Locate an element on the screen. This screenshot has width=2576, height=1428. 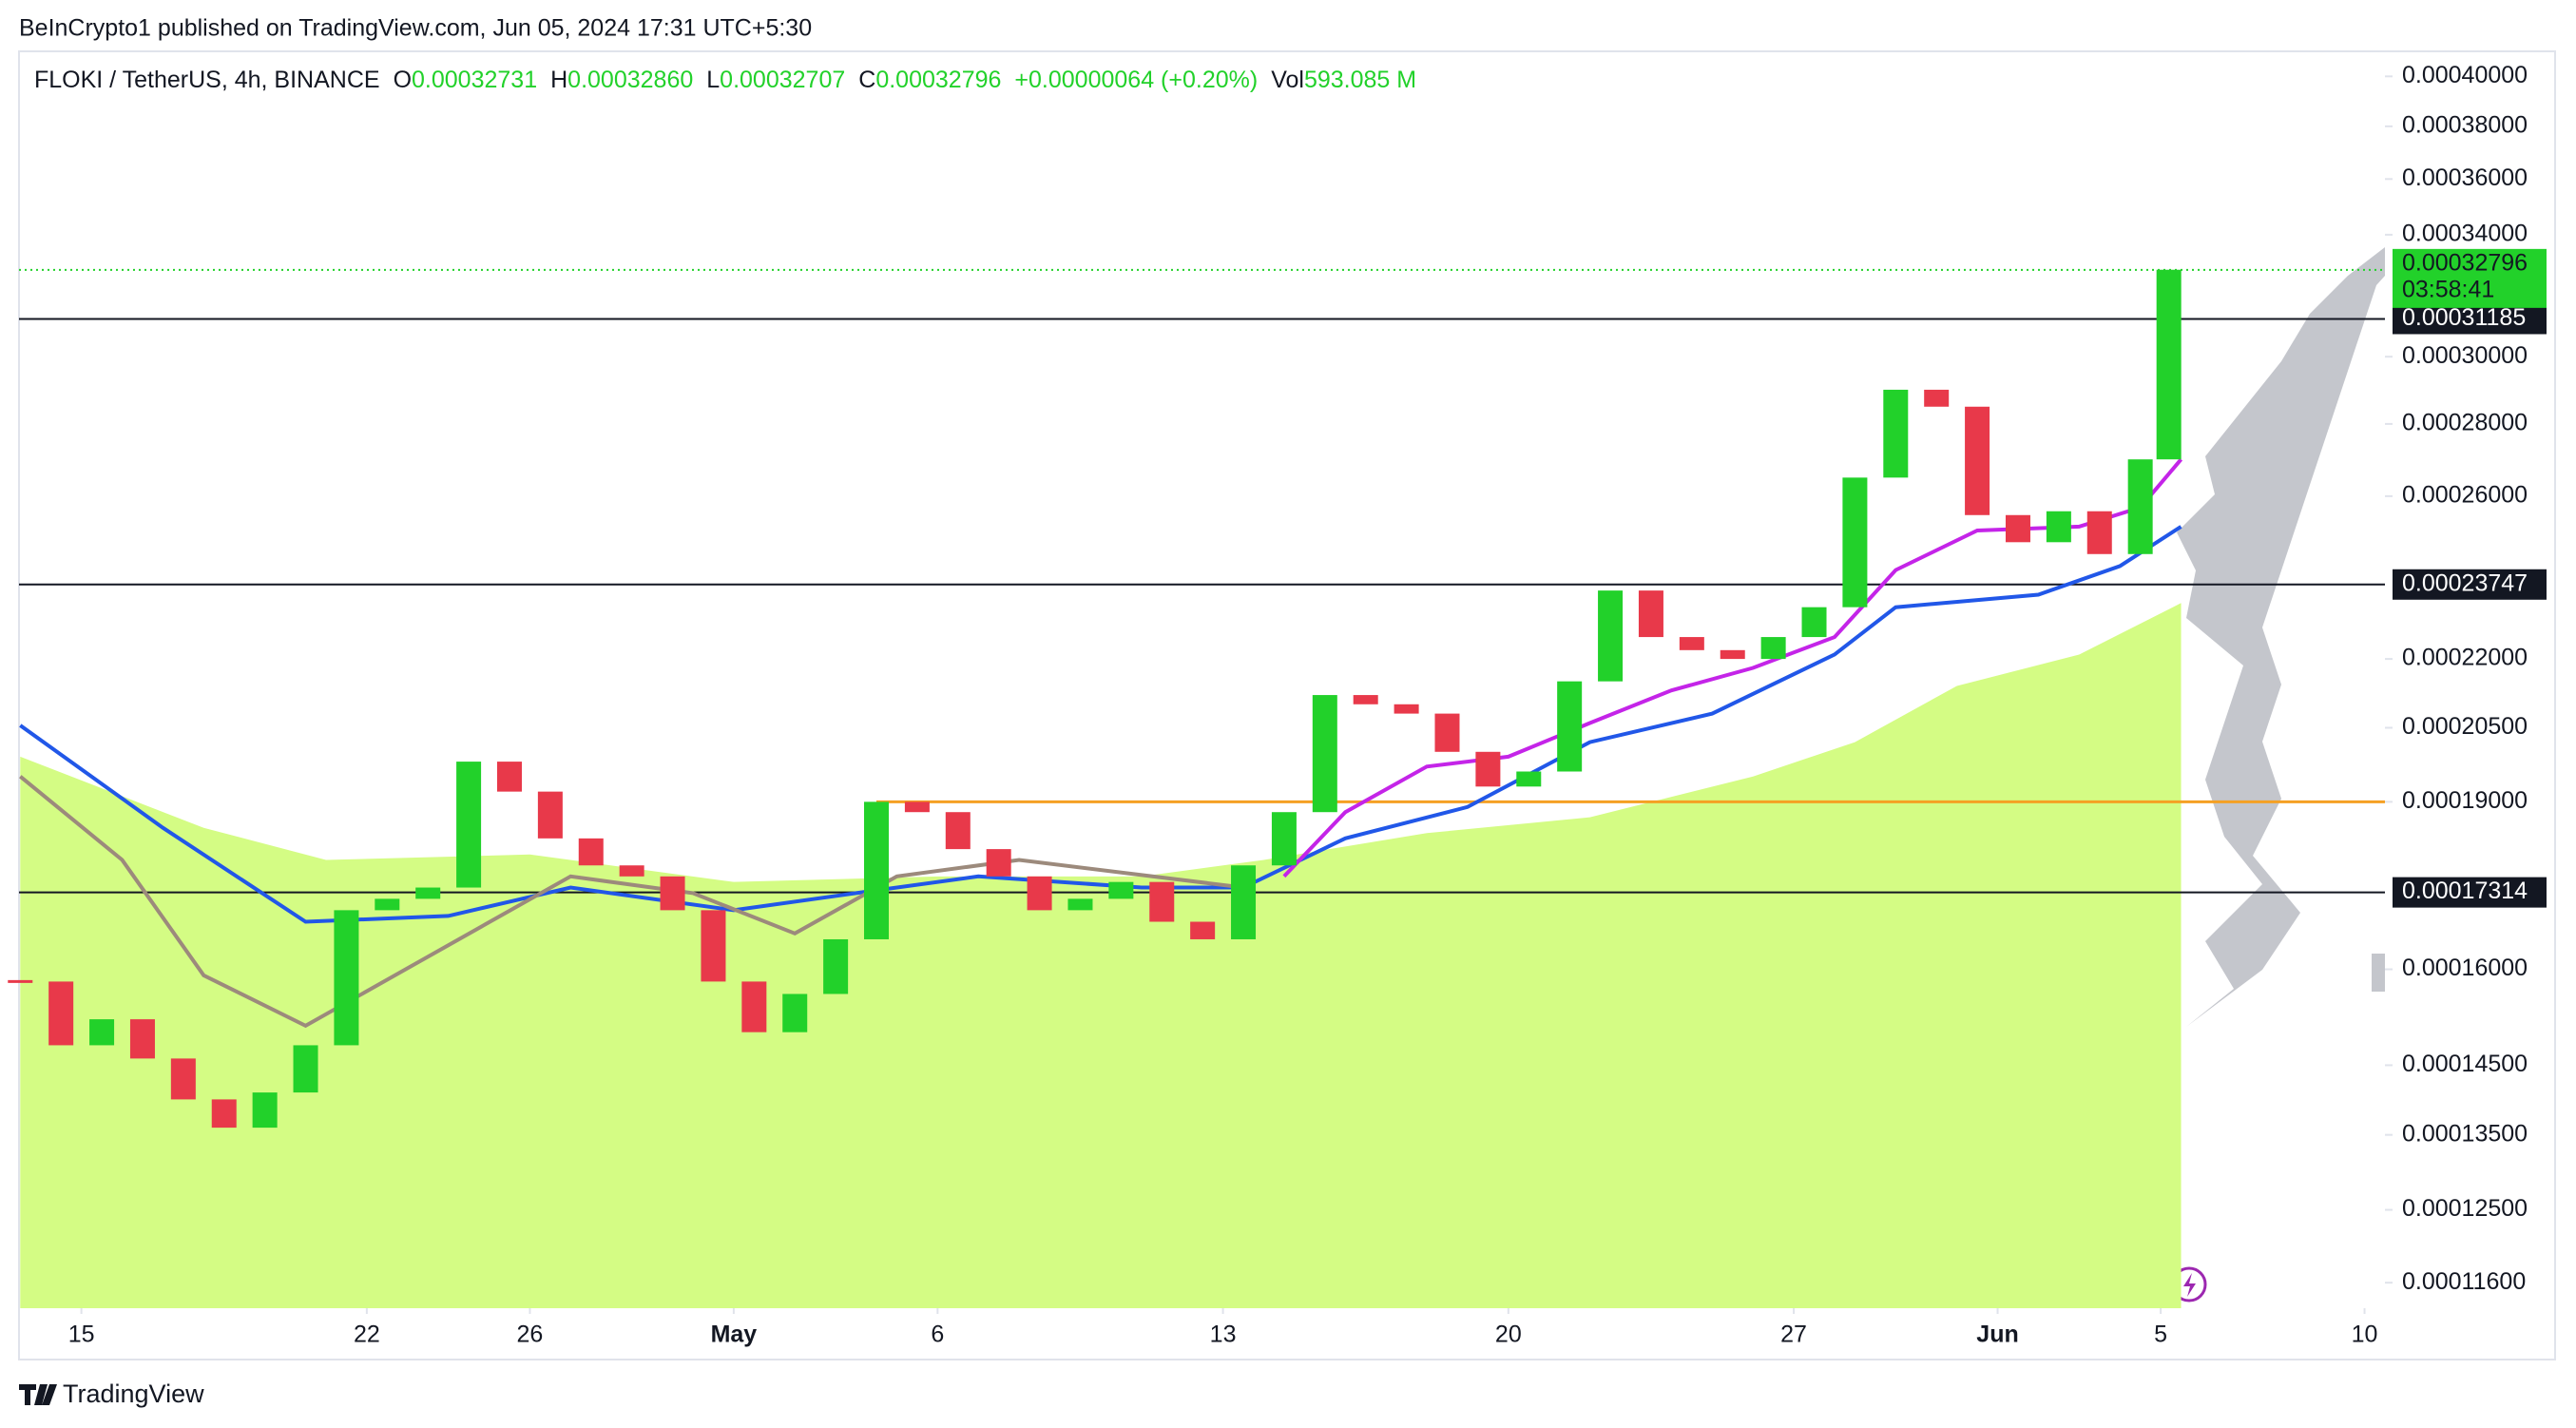
y-tick-label: 0.00022000 is located at coordinates (2465, 658).